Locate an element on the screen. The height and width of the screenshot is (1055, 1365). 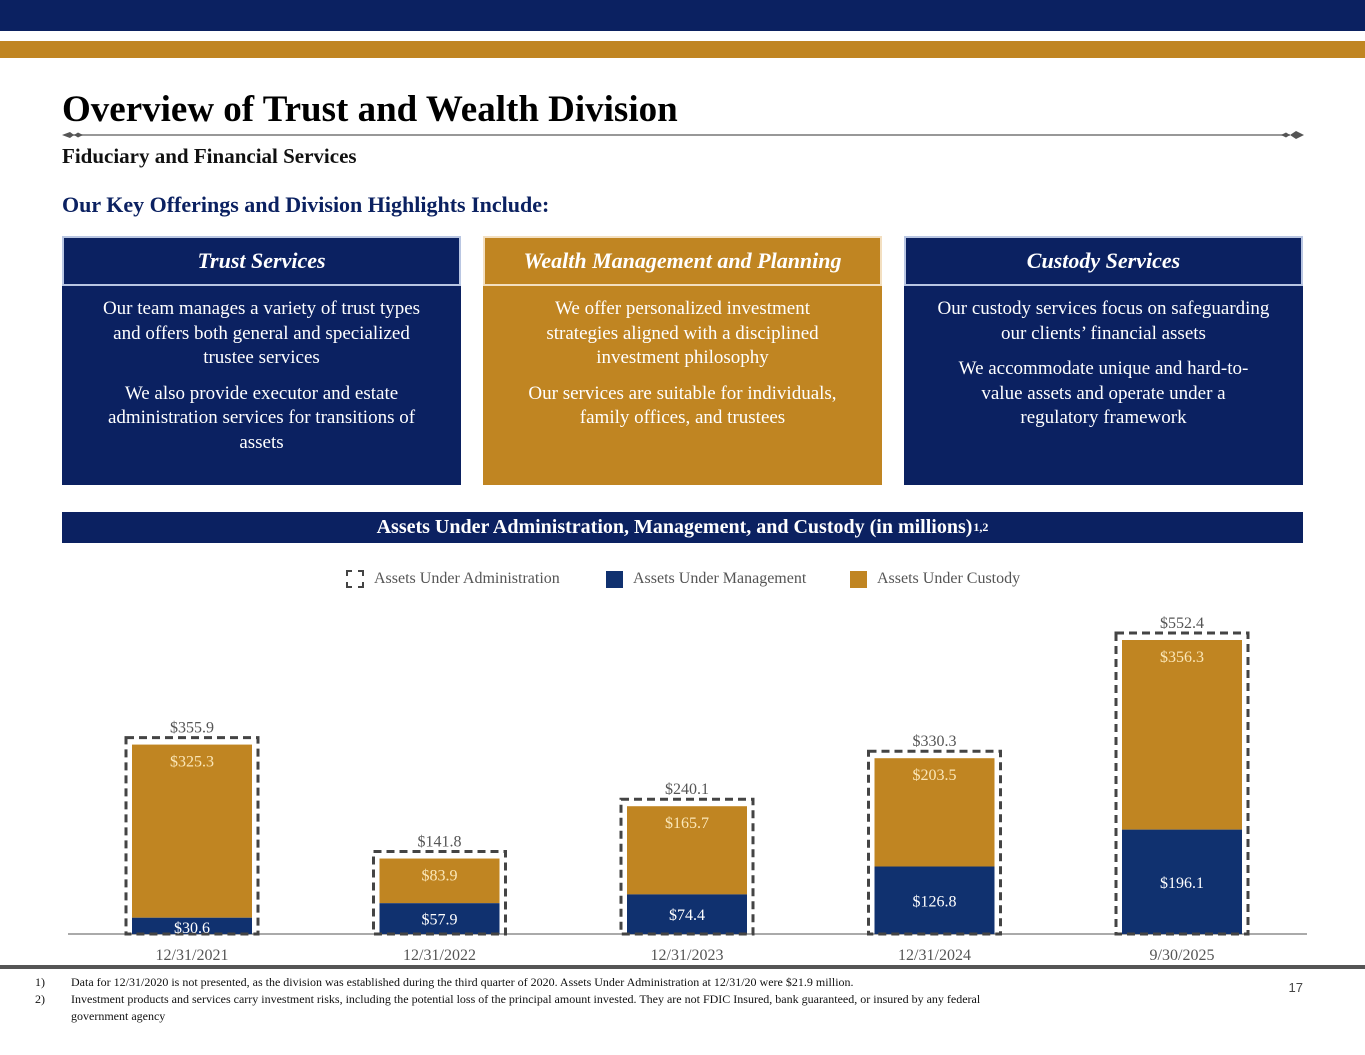
data-label-management: $196.1 is located at coordinates (1182, 883).